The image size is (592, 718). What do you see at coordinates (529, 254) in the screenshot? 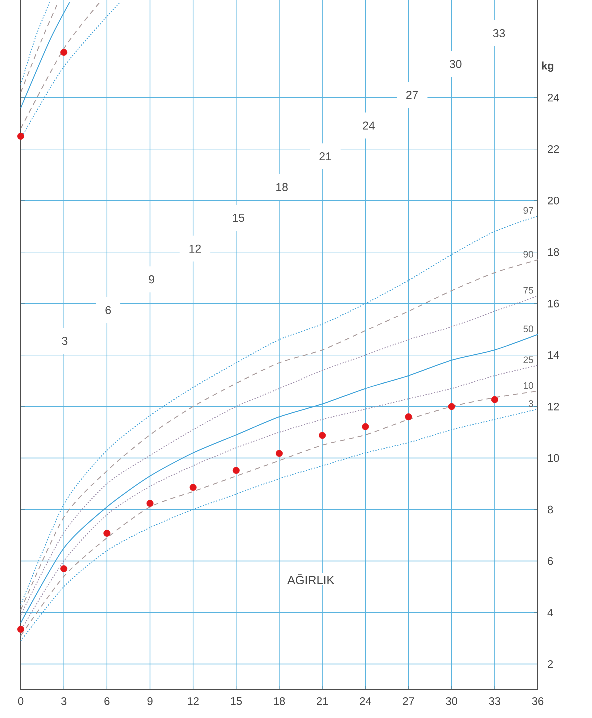
I see `series-label: 90` at bounding box center [529, 254].